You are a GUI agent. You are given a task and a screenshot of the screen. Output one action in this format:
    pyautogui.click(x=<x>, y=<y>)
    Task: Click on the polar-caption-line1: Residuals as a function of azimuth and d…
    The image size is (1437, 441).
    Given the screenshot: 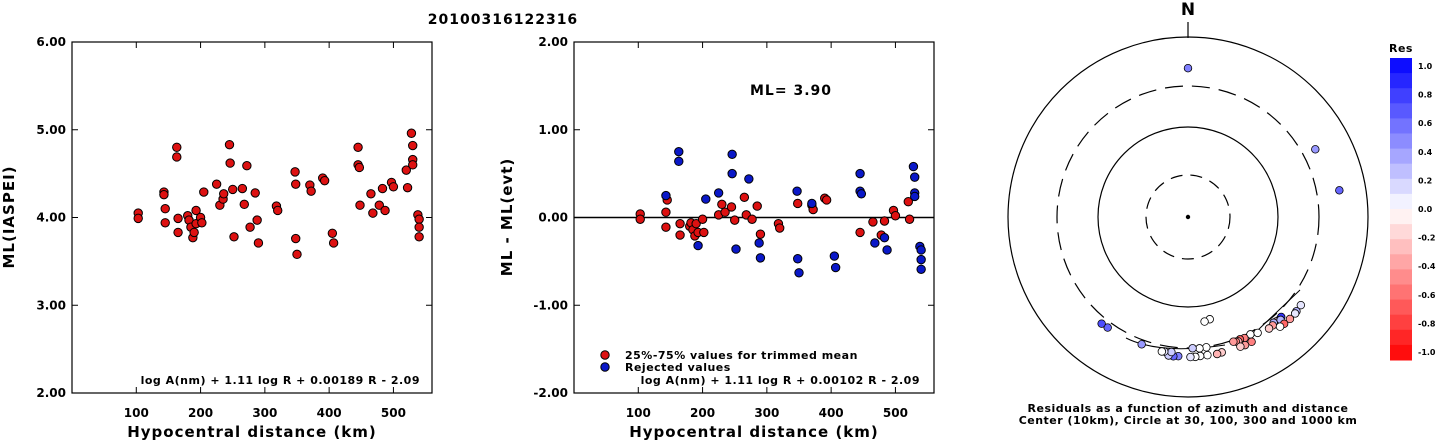 What is the action you would take?
    pyautogui.click(x=1188, y=408)
    